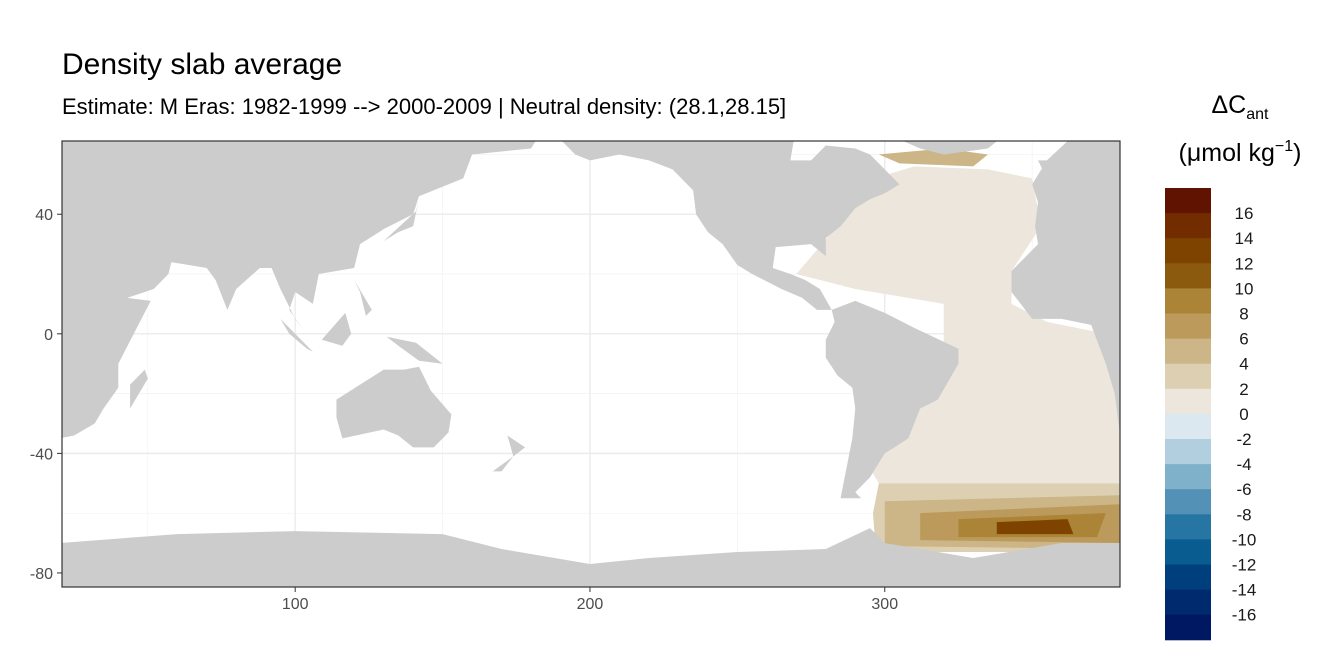 This screenshot has width=1344, height=672. What do you see at coordinates (1243, 339) in the screenshot?
I see `legend-label: 6` at bounding box center [1243, 339].